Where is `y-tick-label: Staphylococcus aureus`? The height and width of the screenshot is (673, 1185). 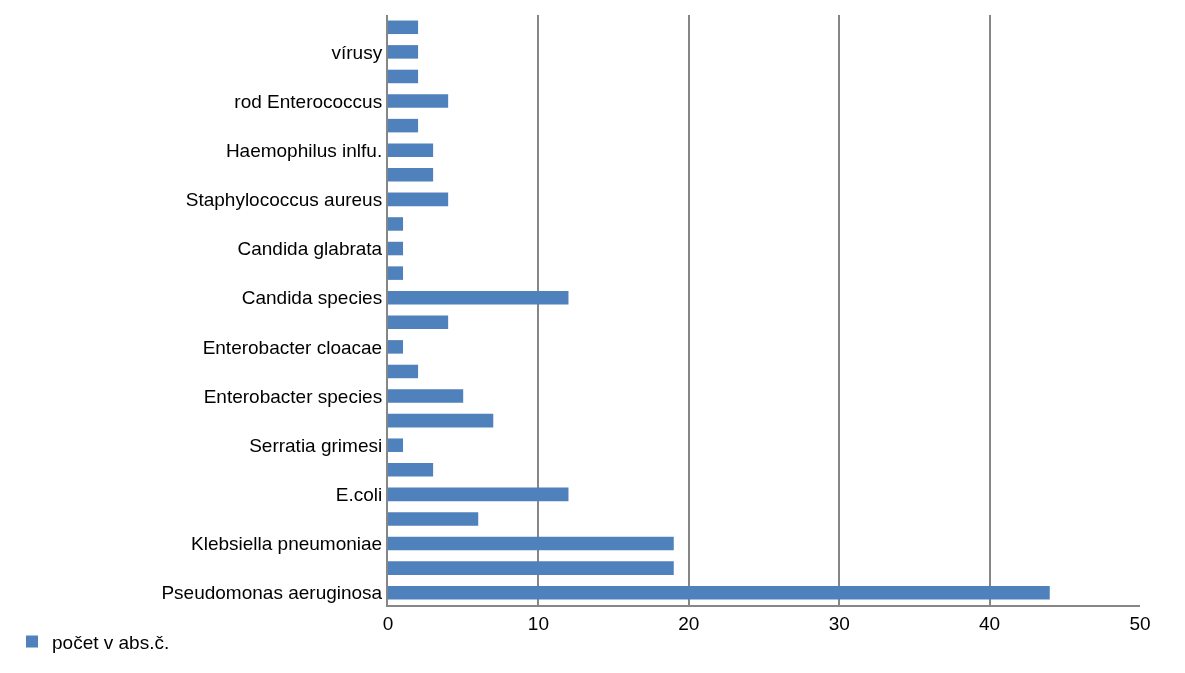 y-tick-label: Staphylococcus aureus is located at coordinates (284, 200).